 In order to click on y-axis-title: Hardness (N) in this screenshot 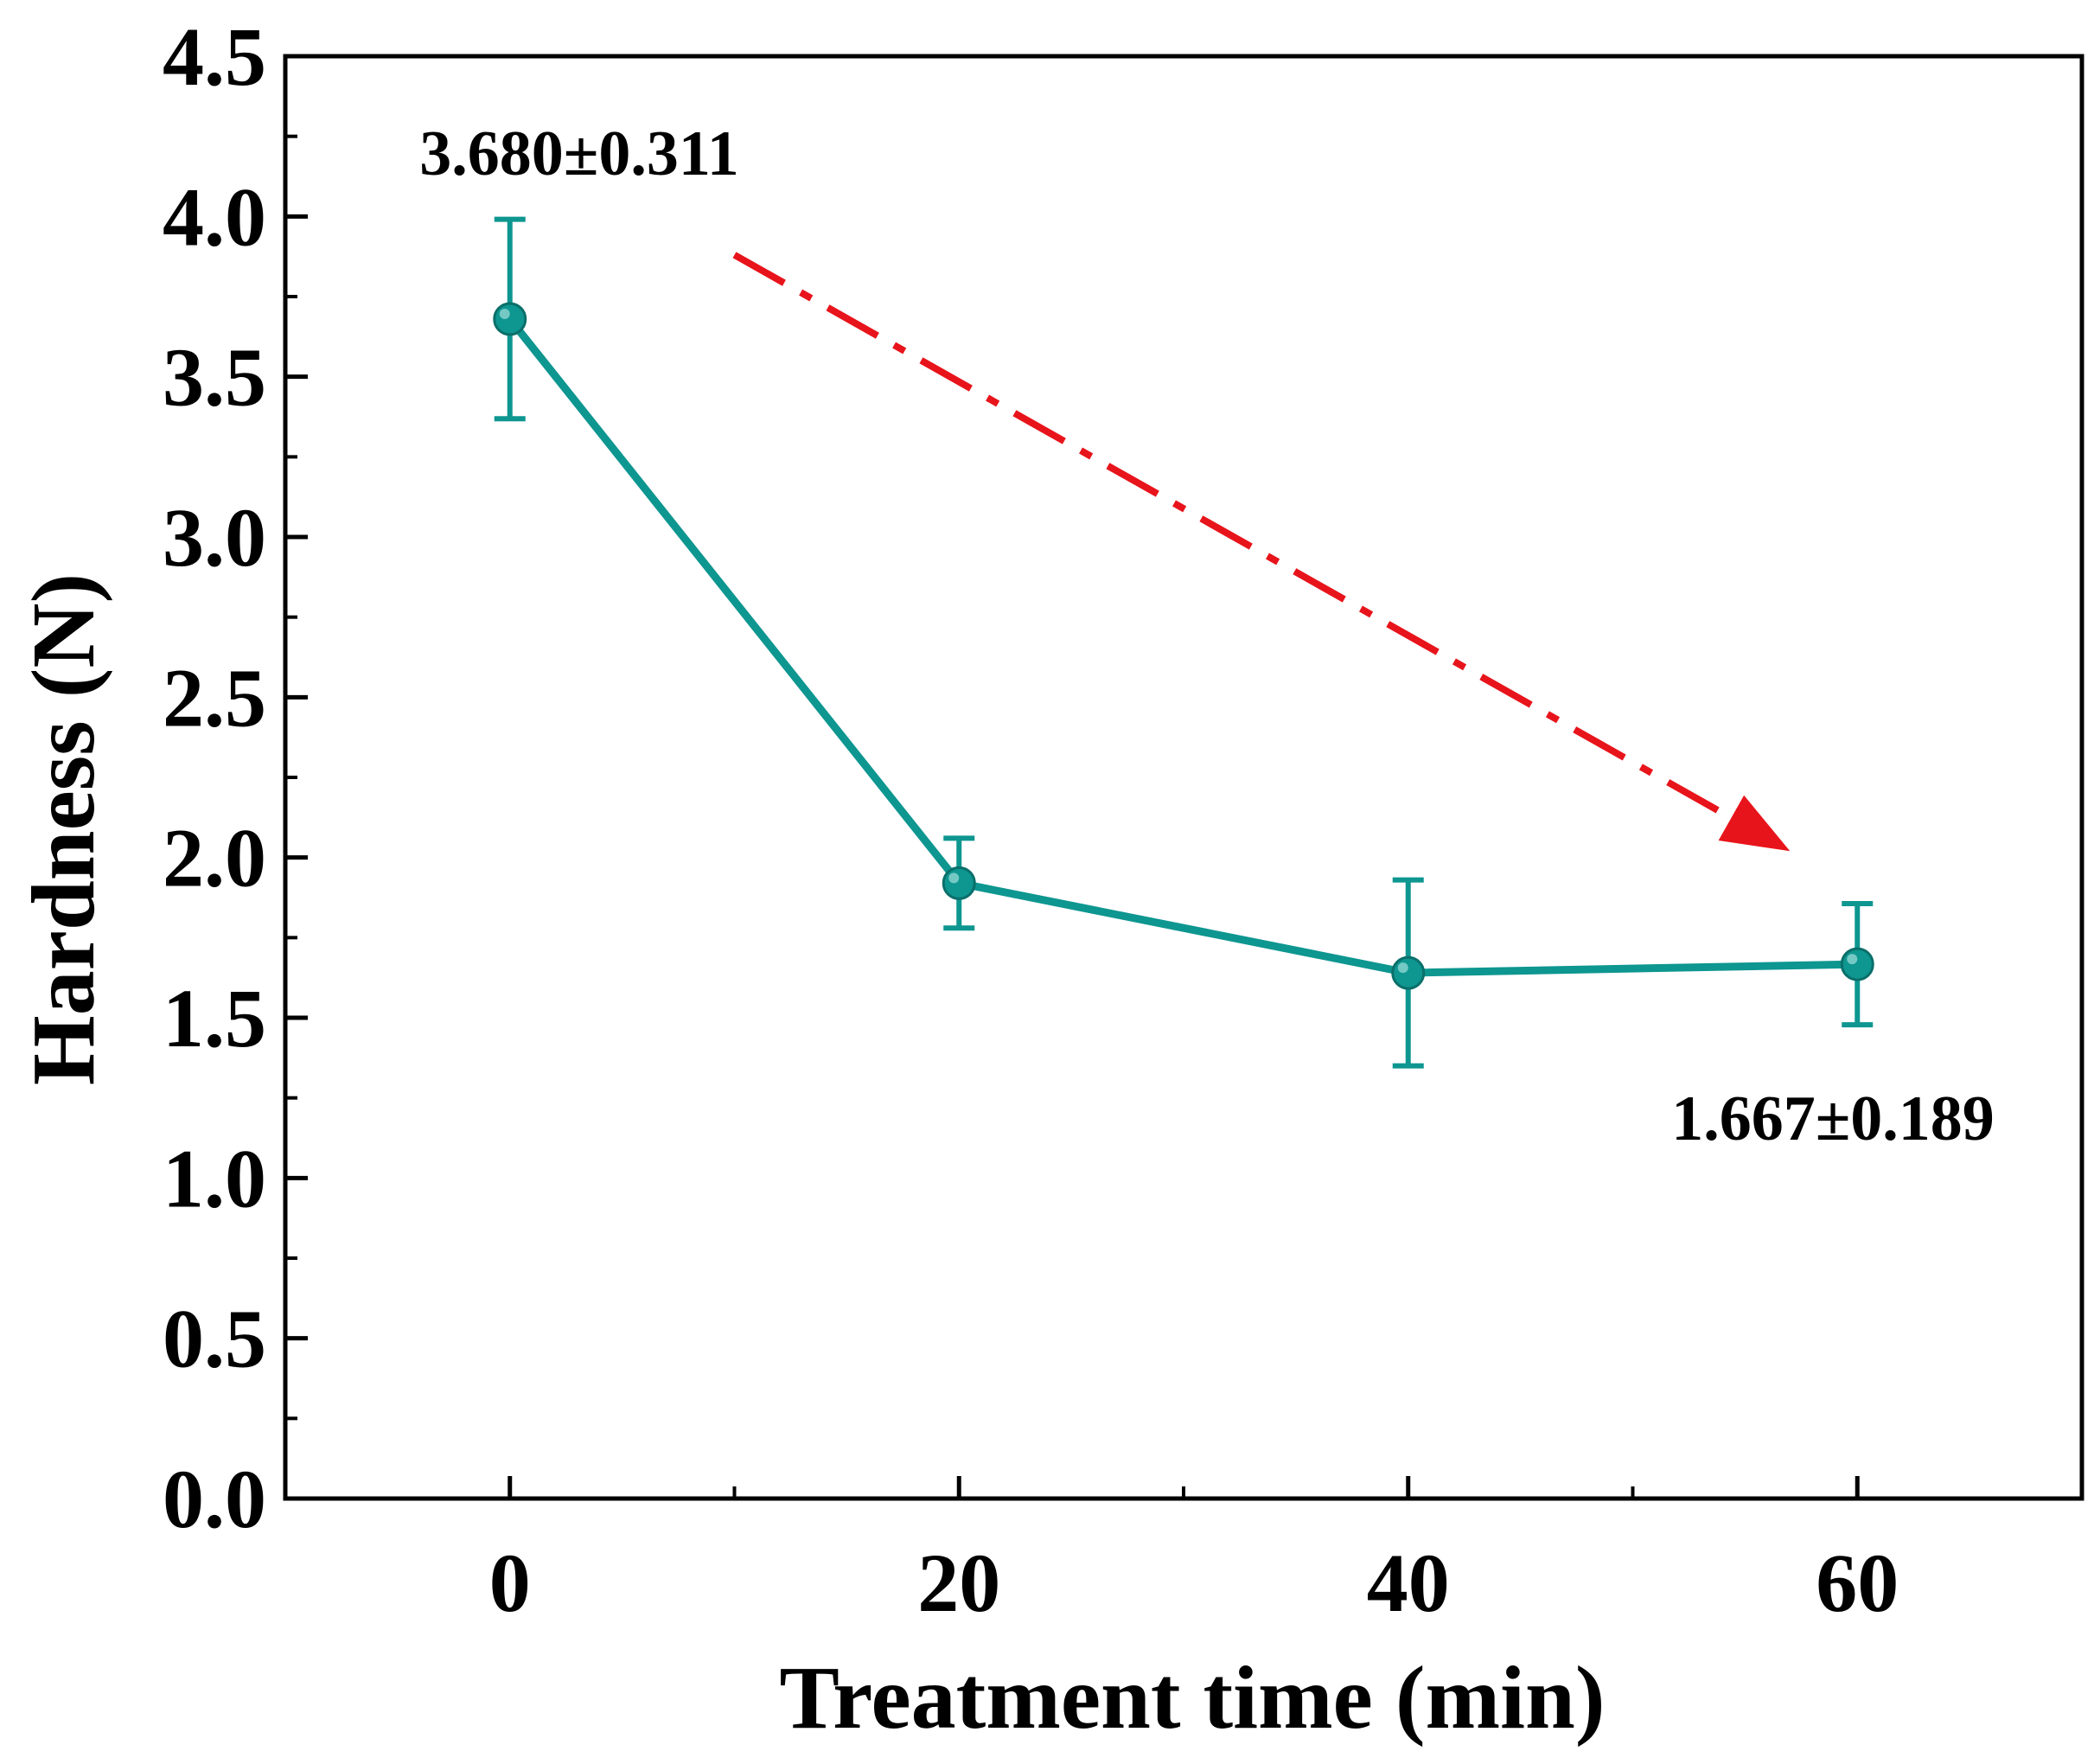, I will do `click(63, 829)`.